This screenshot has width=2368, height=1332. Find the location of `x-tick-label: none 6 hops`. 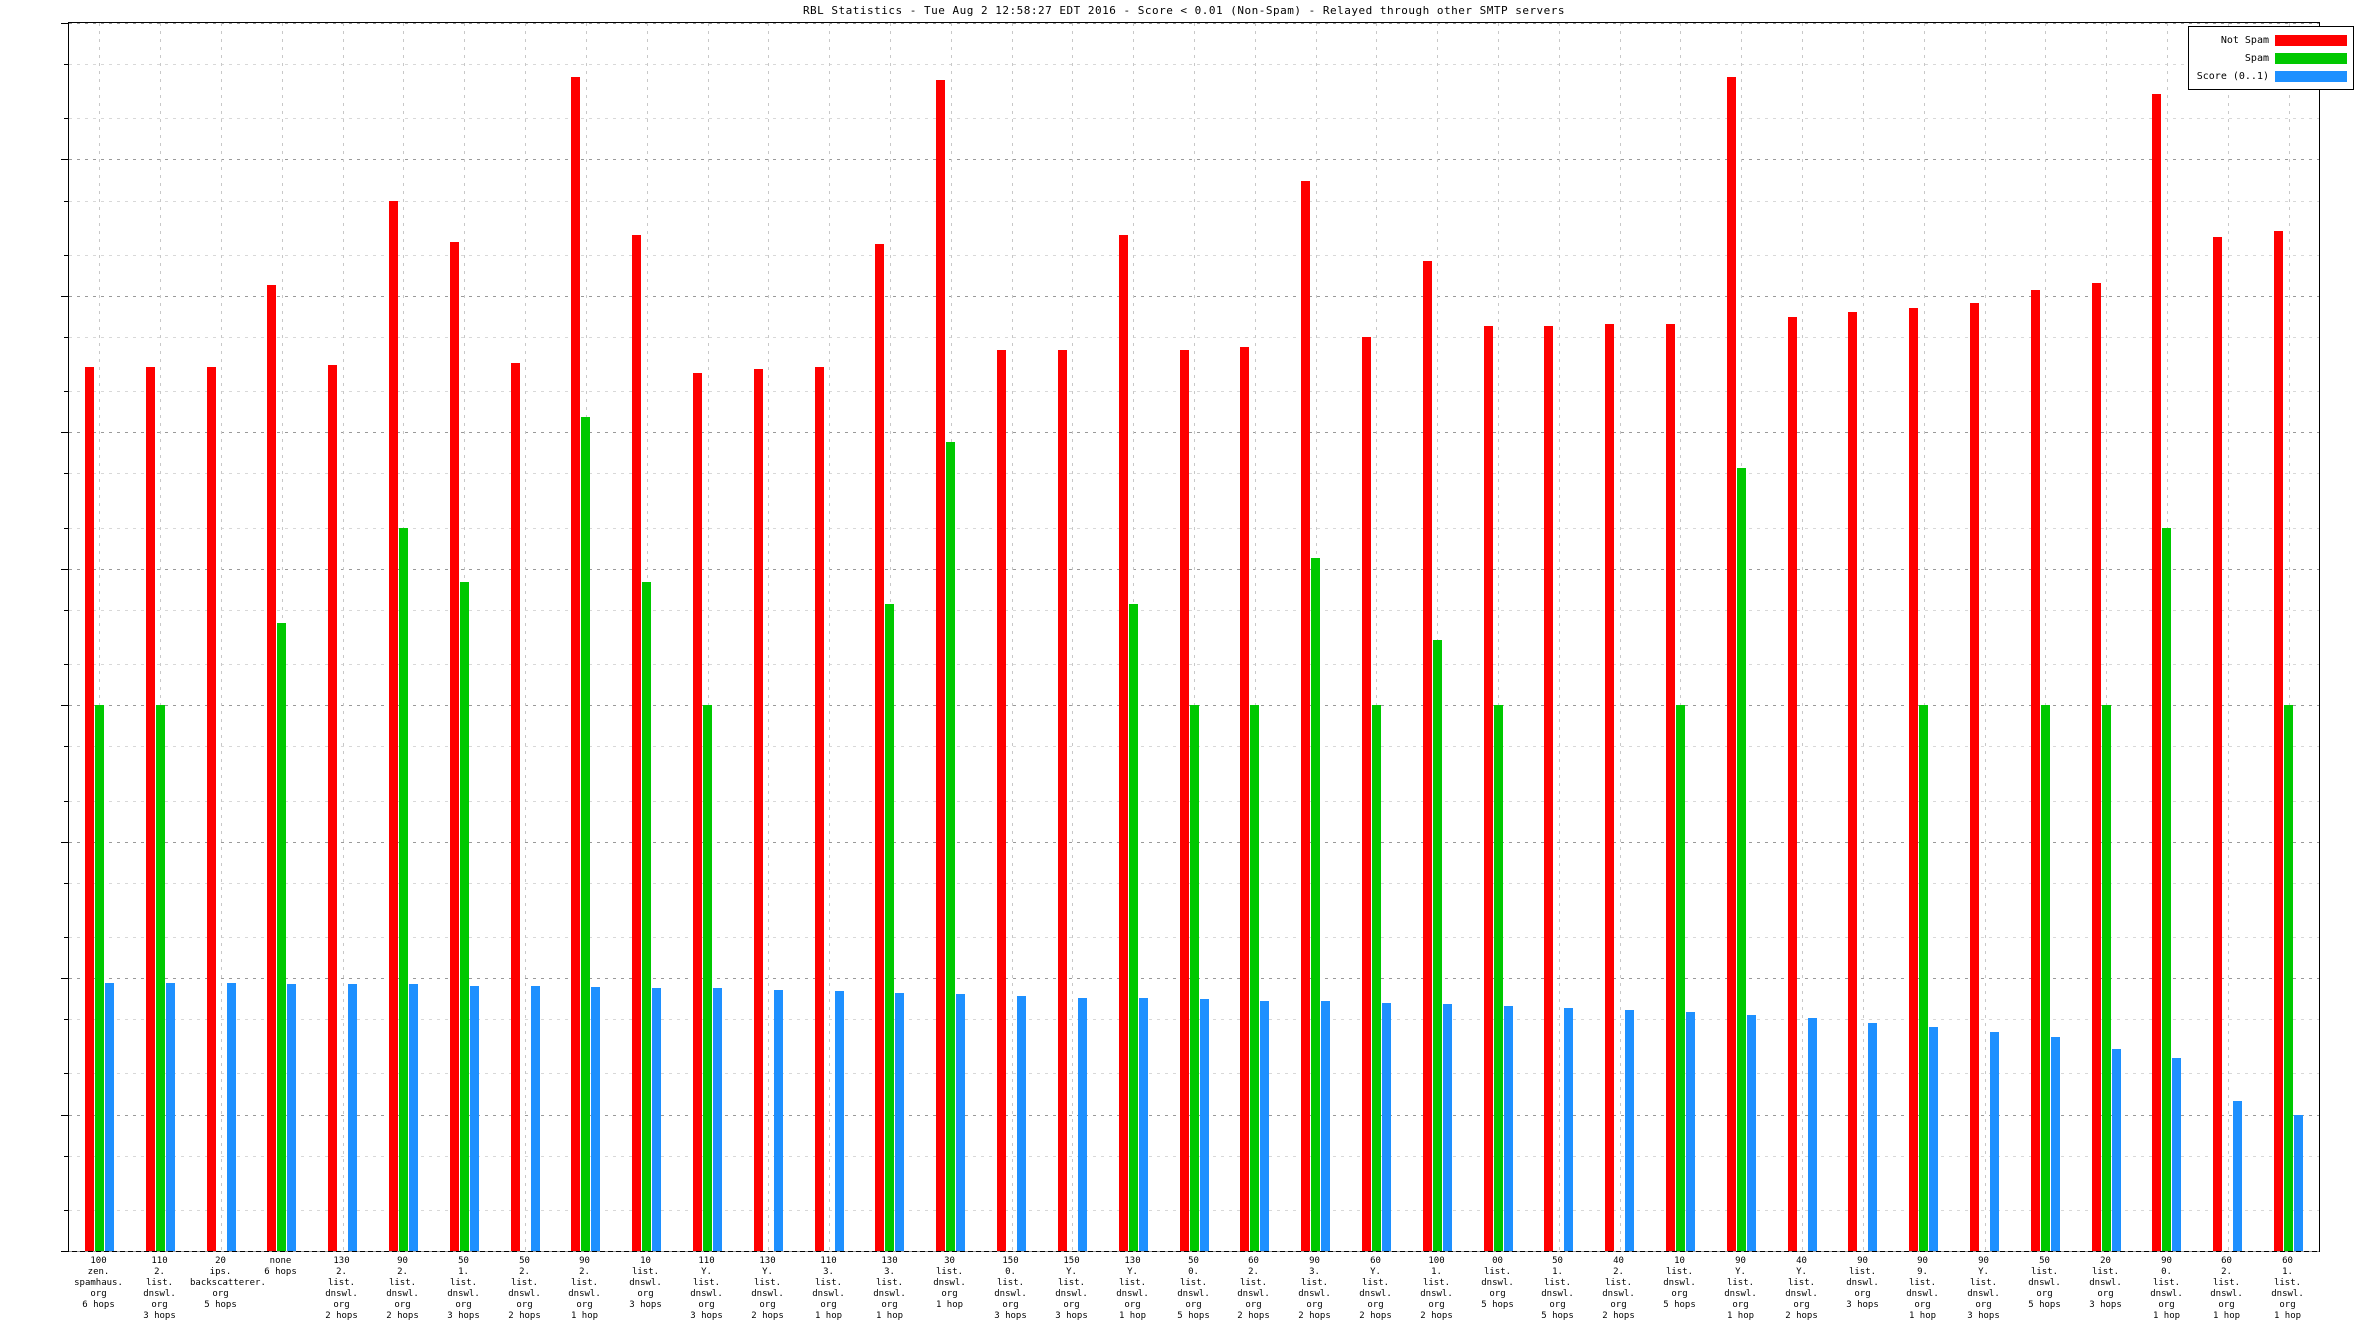

x-tick-label: none 6 hops is located at coordinates (280, 1266).